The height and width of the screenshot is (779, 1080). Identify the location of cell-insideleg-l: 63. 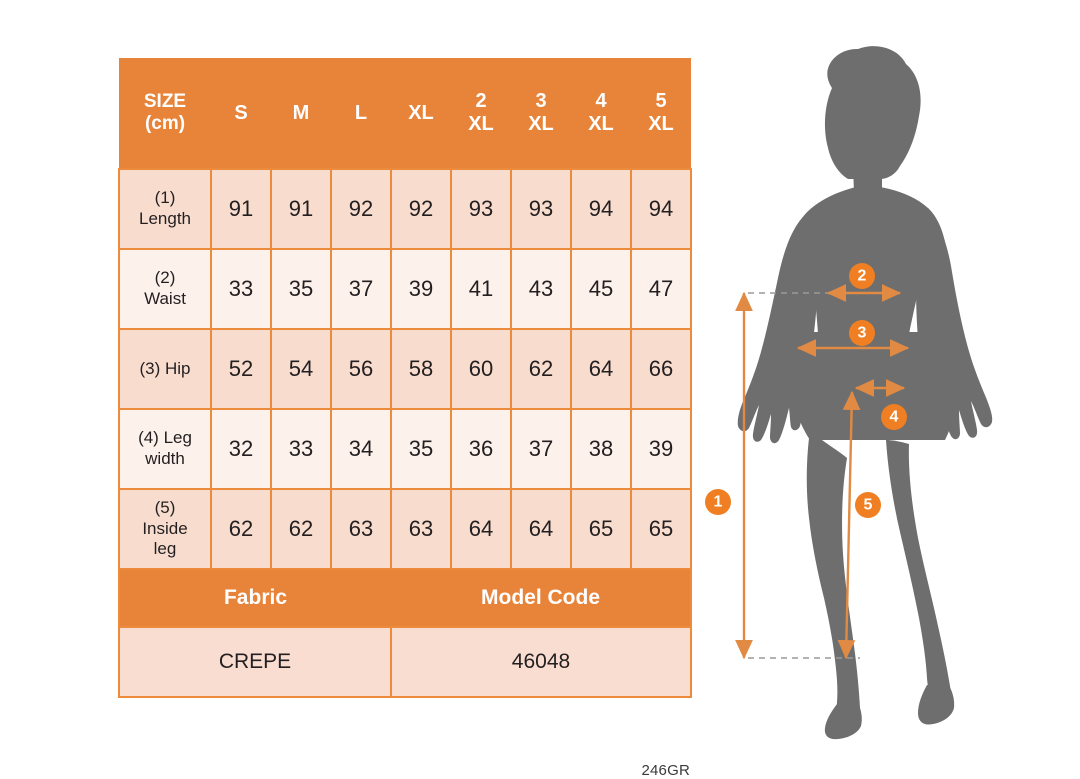
(361, 529).